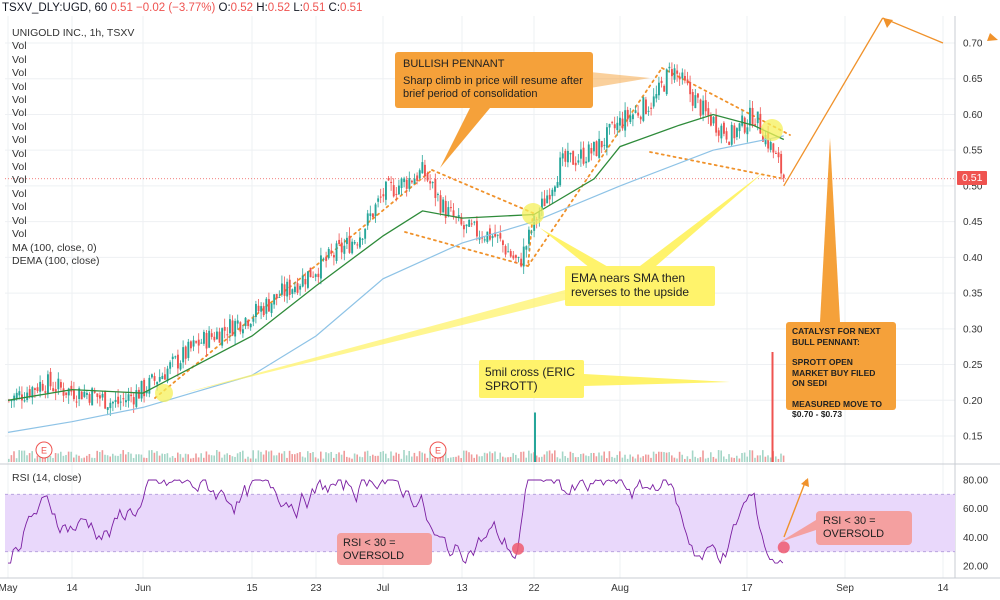 The width and height of the screenshot is (1000, 600). Describe the element at coordinates (396, 521) in the screenshot. I see `rsi-line` at that location.